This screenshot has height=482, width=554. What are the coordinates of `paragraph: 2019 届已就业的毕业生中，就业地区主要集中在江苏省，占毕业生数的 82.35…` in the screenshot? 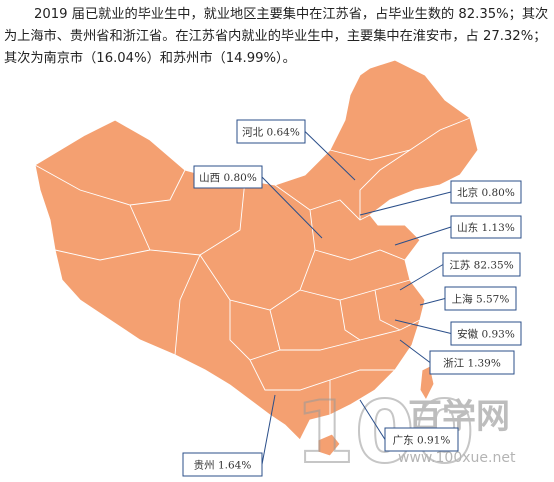 It's located at (276, 36).